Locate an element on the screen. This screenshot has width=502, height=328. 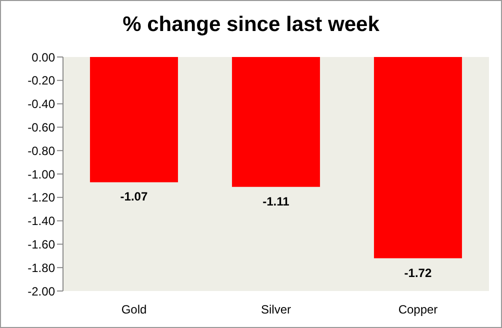
data-label: -1.72 is located at coordinates (418, 273).